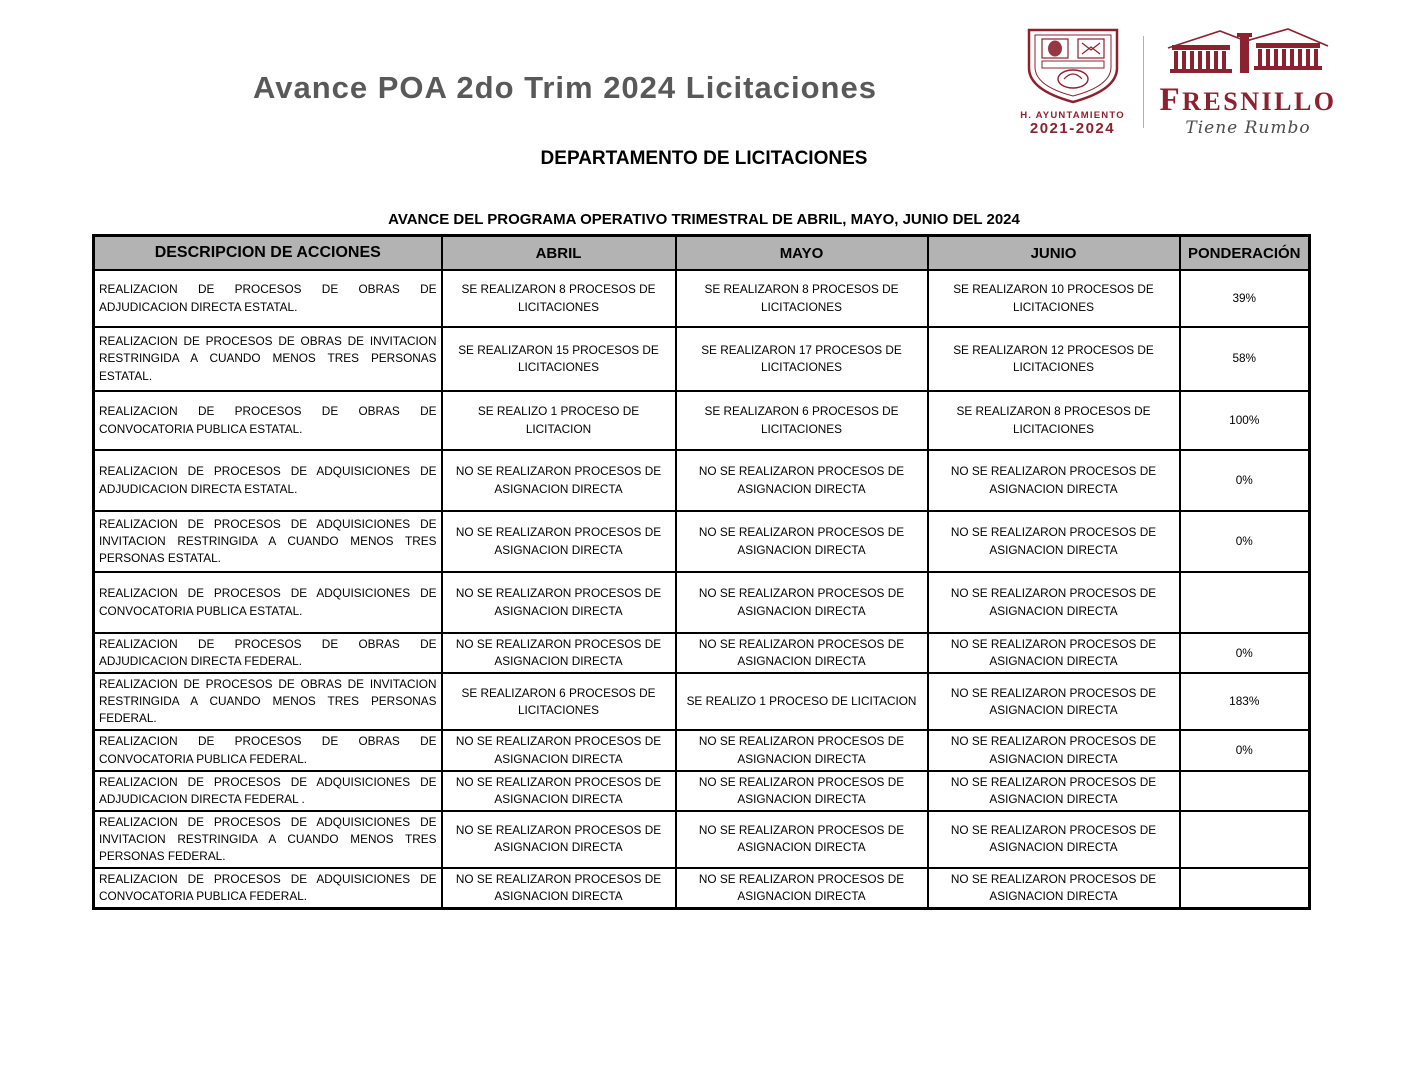 Image resolution: width=1408 pixels, height=1088 pixels. I want to click on logo-group: H. AYUNTAMIENTO 2021-2024, so click(1178, 82).